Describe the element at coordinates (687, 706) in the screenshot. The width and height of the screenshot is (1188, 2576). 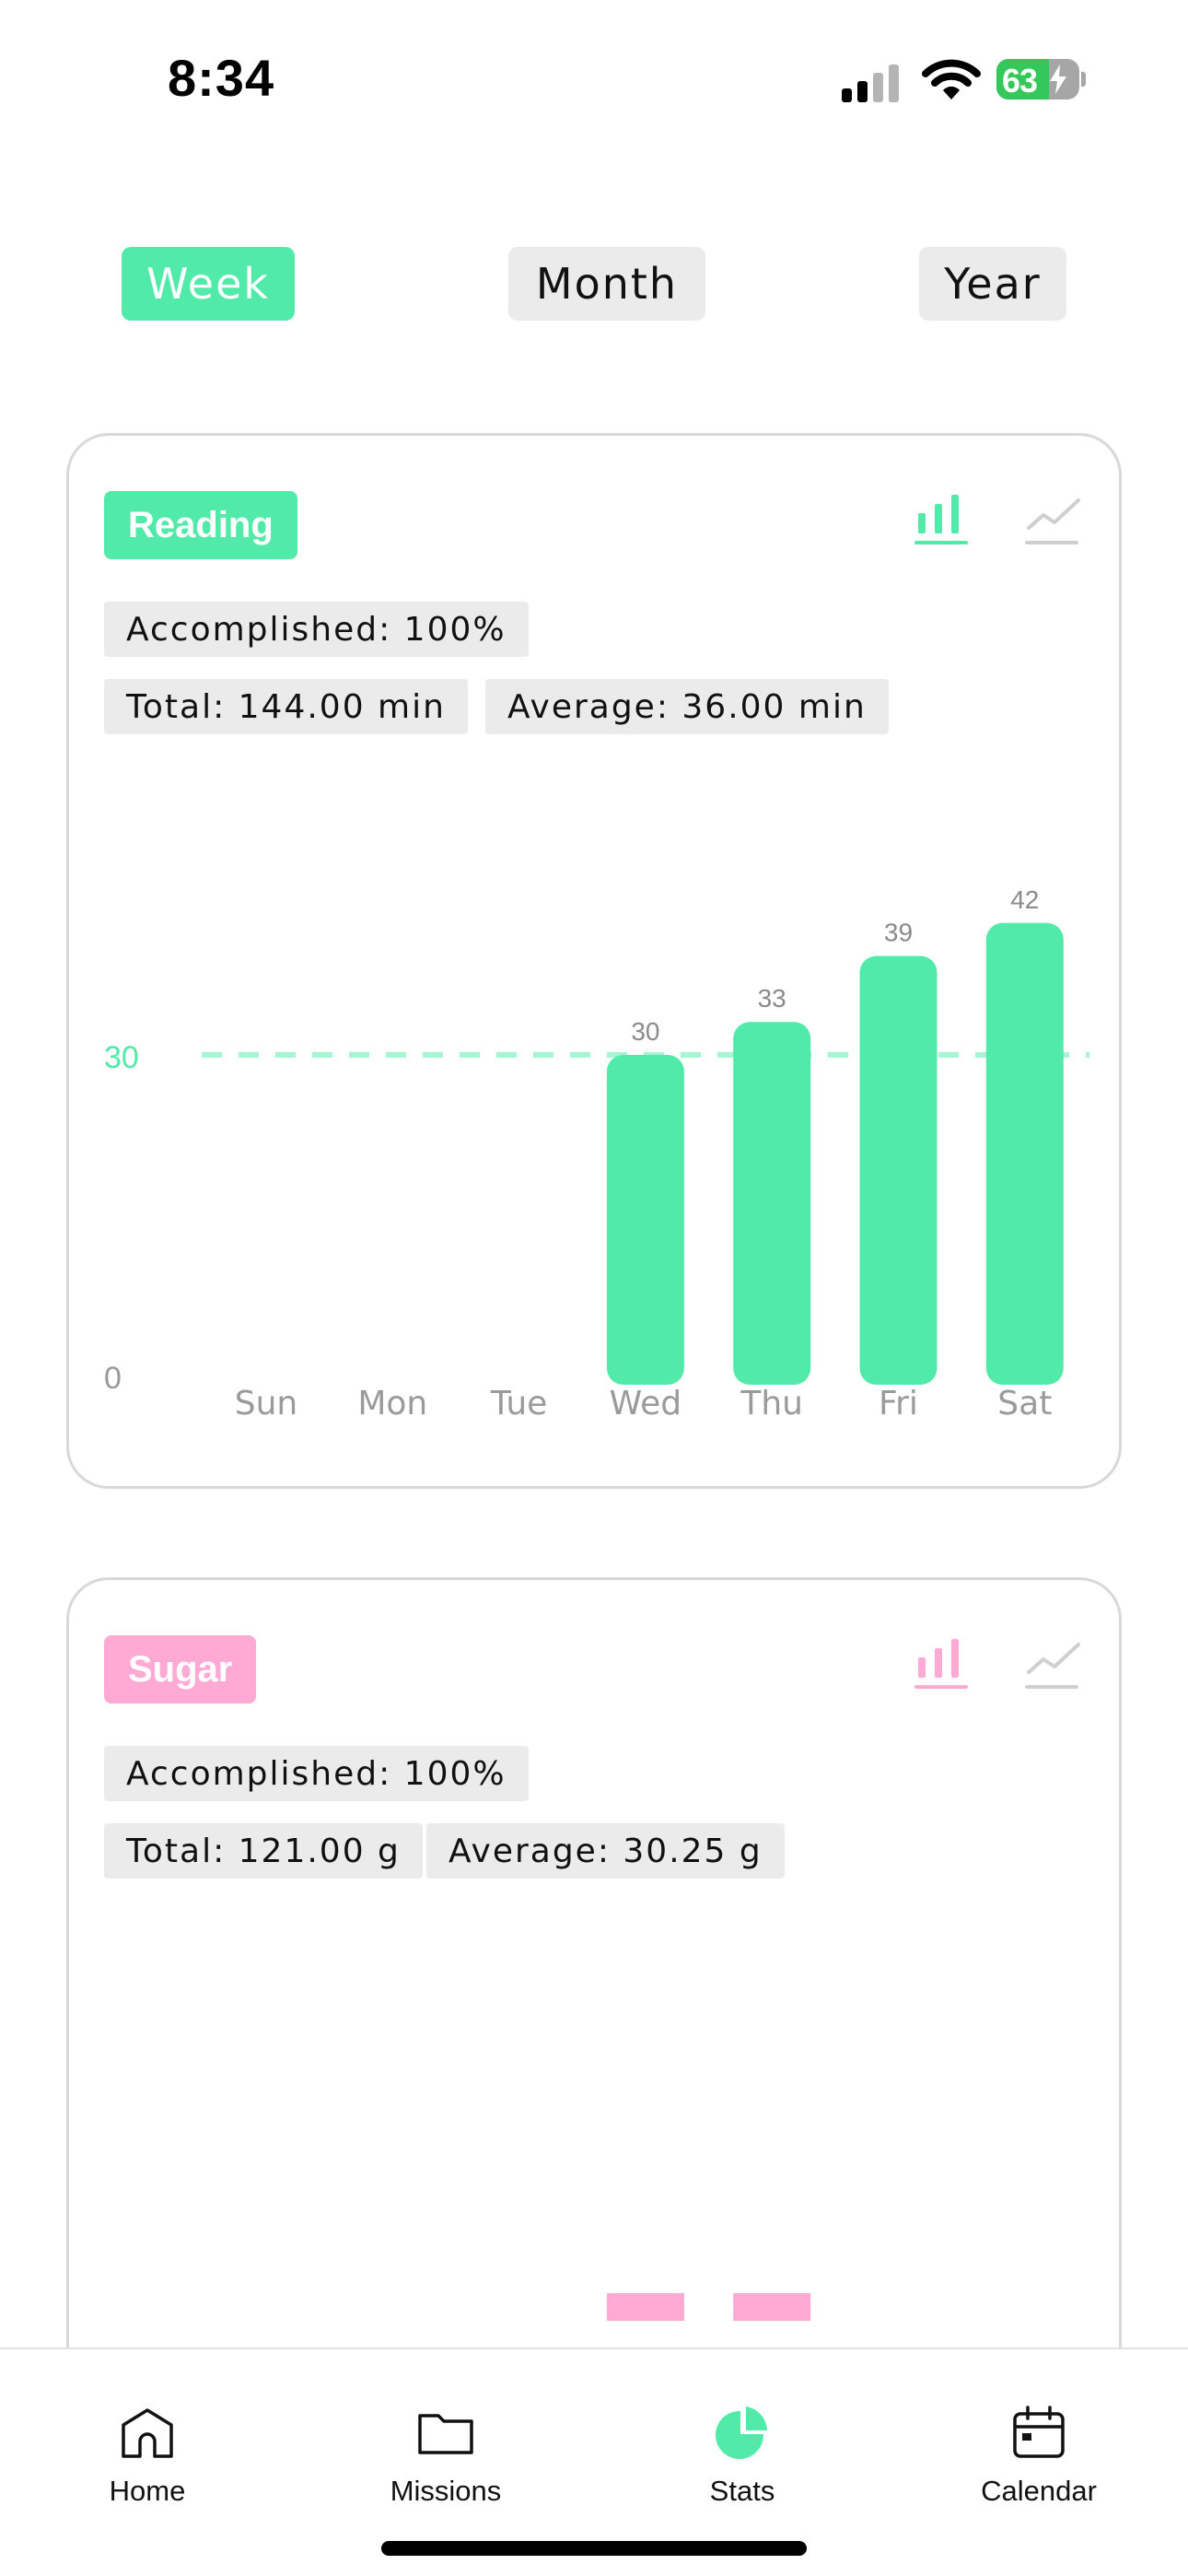
I see `reading-average-label: Average: 36.00 min` at that location.